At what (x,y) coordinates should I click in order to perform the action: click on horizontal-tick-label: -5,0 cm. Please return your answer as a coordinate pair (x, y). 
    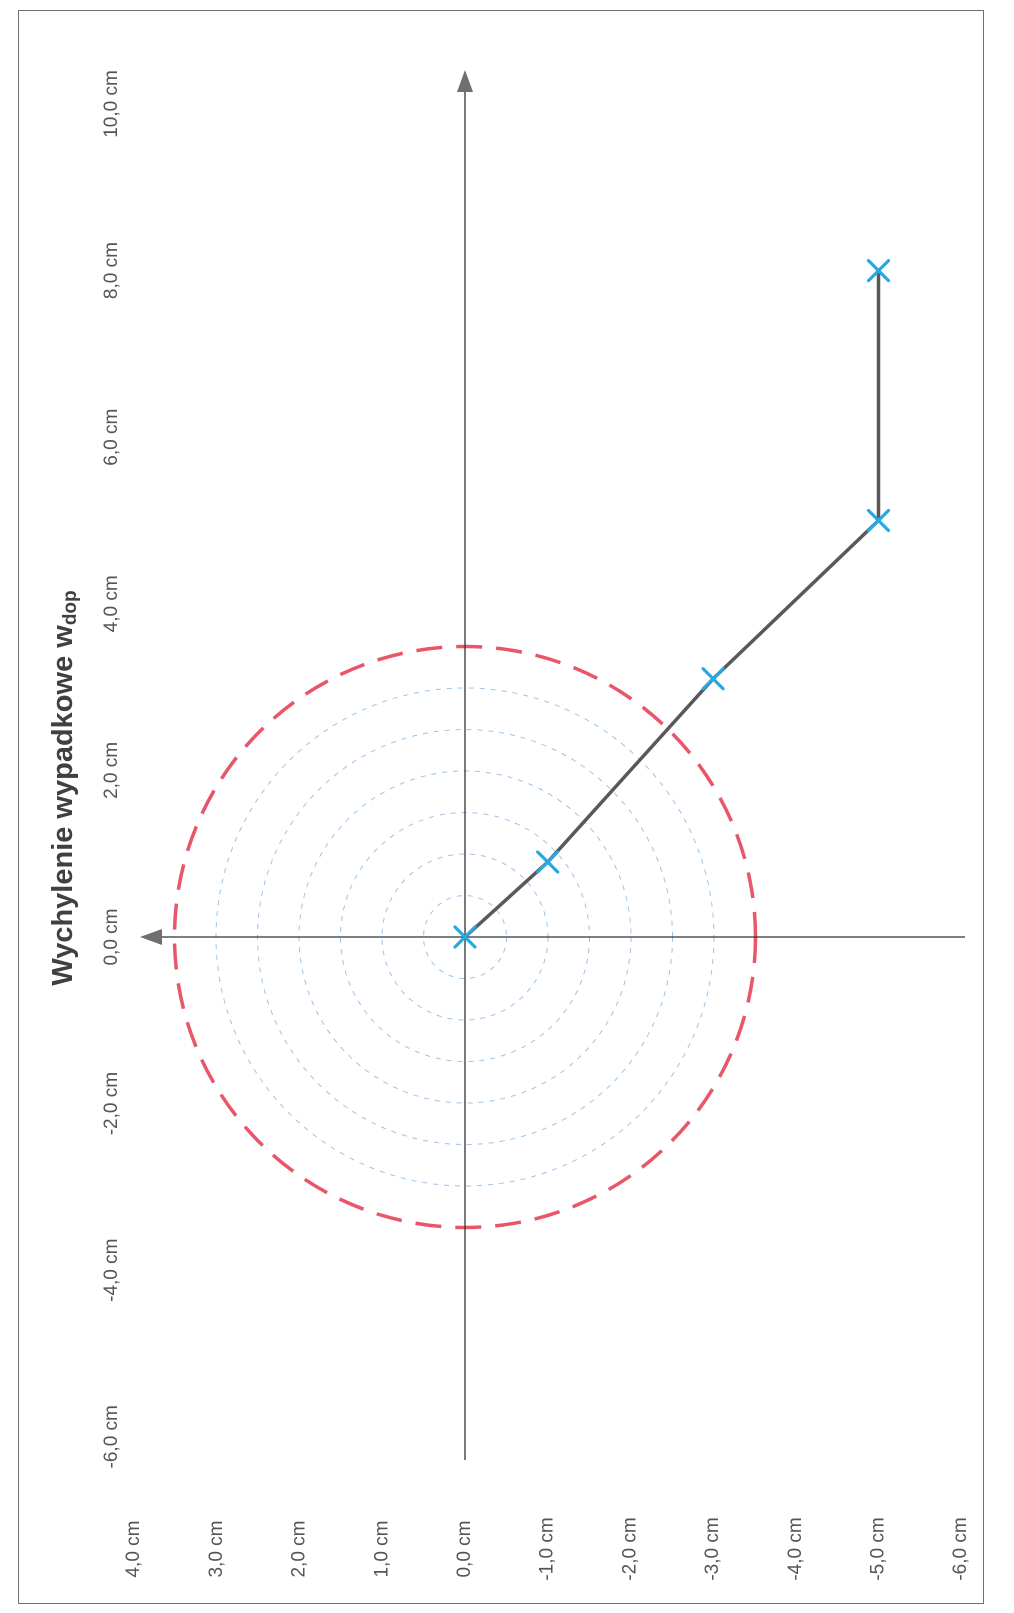
    Looking at the image, I should click on (878, 1548).